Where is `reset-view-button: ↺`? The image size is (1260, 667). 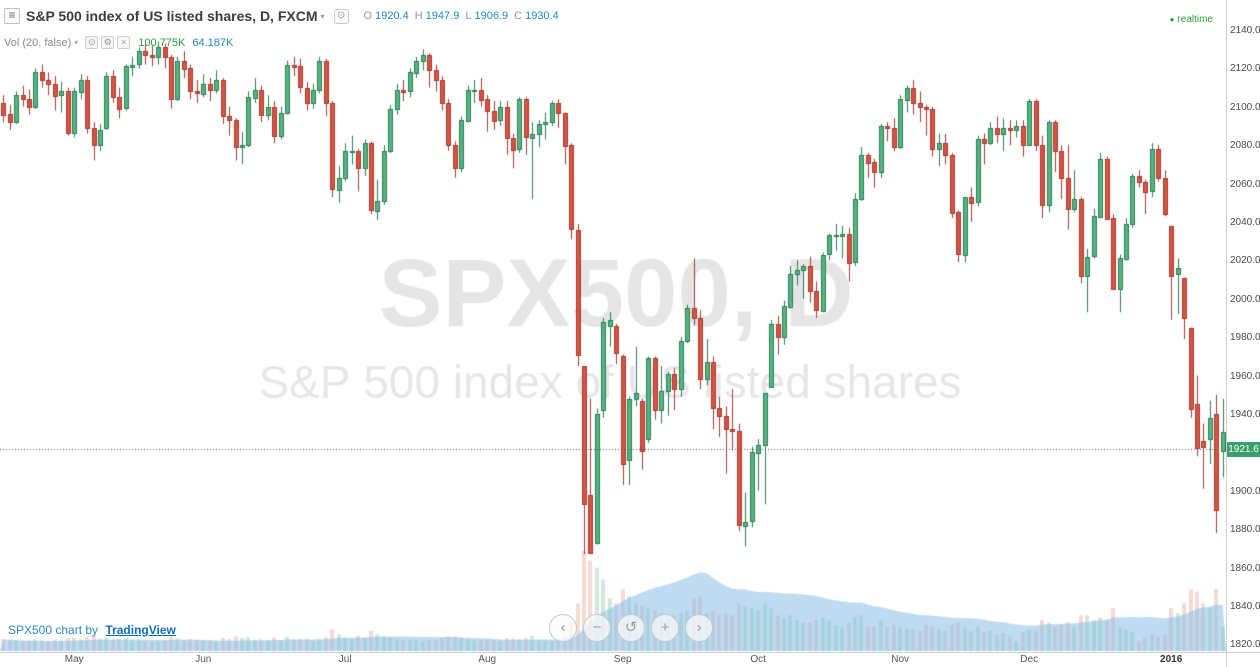
reset-view-button: ↺ is located at coordinates (631, 628).